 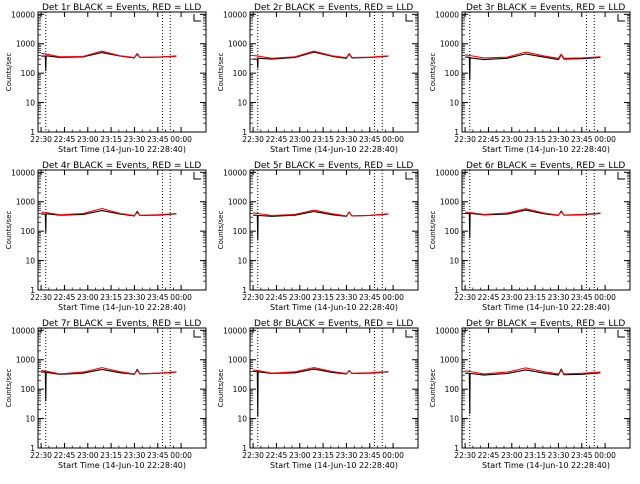 I want to click on panel-title: Det 5r BLACK = Events, RED = LLD, so click(x=333, y=166).